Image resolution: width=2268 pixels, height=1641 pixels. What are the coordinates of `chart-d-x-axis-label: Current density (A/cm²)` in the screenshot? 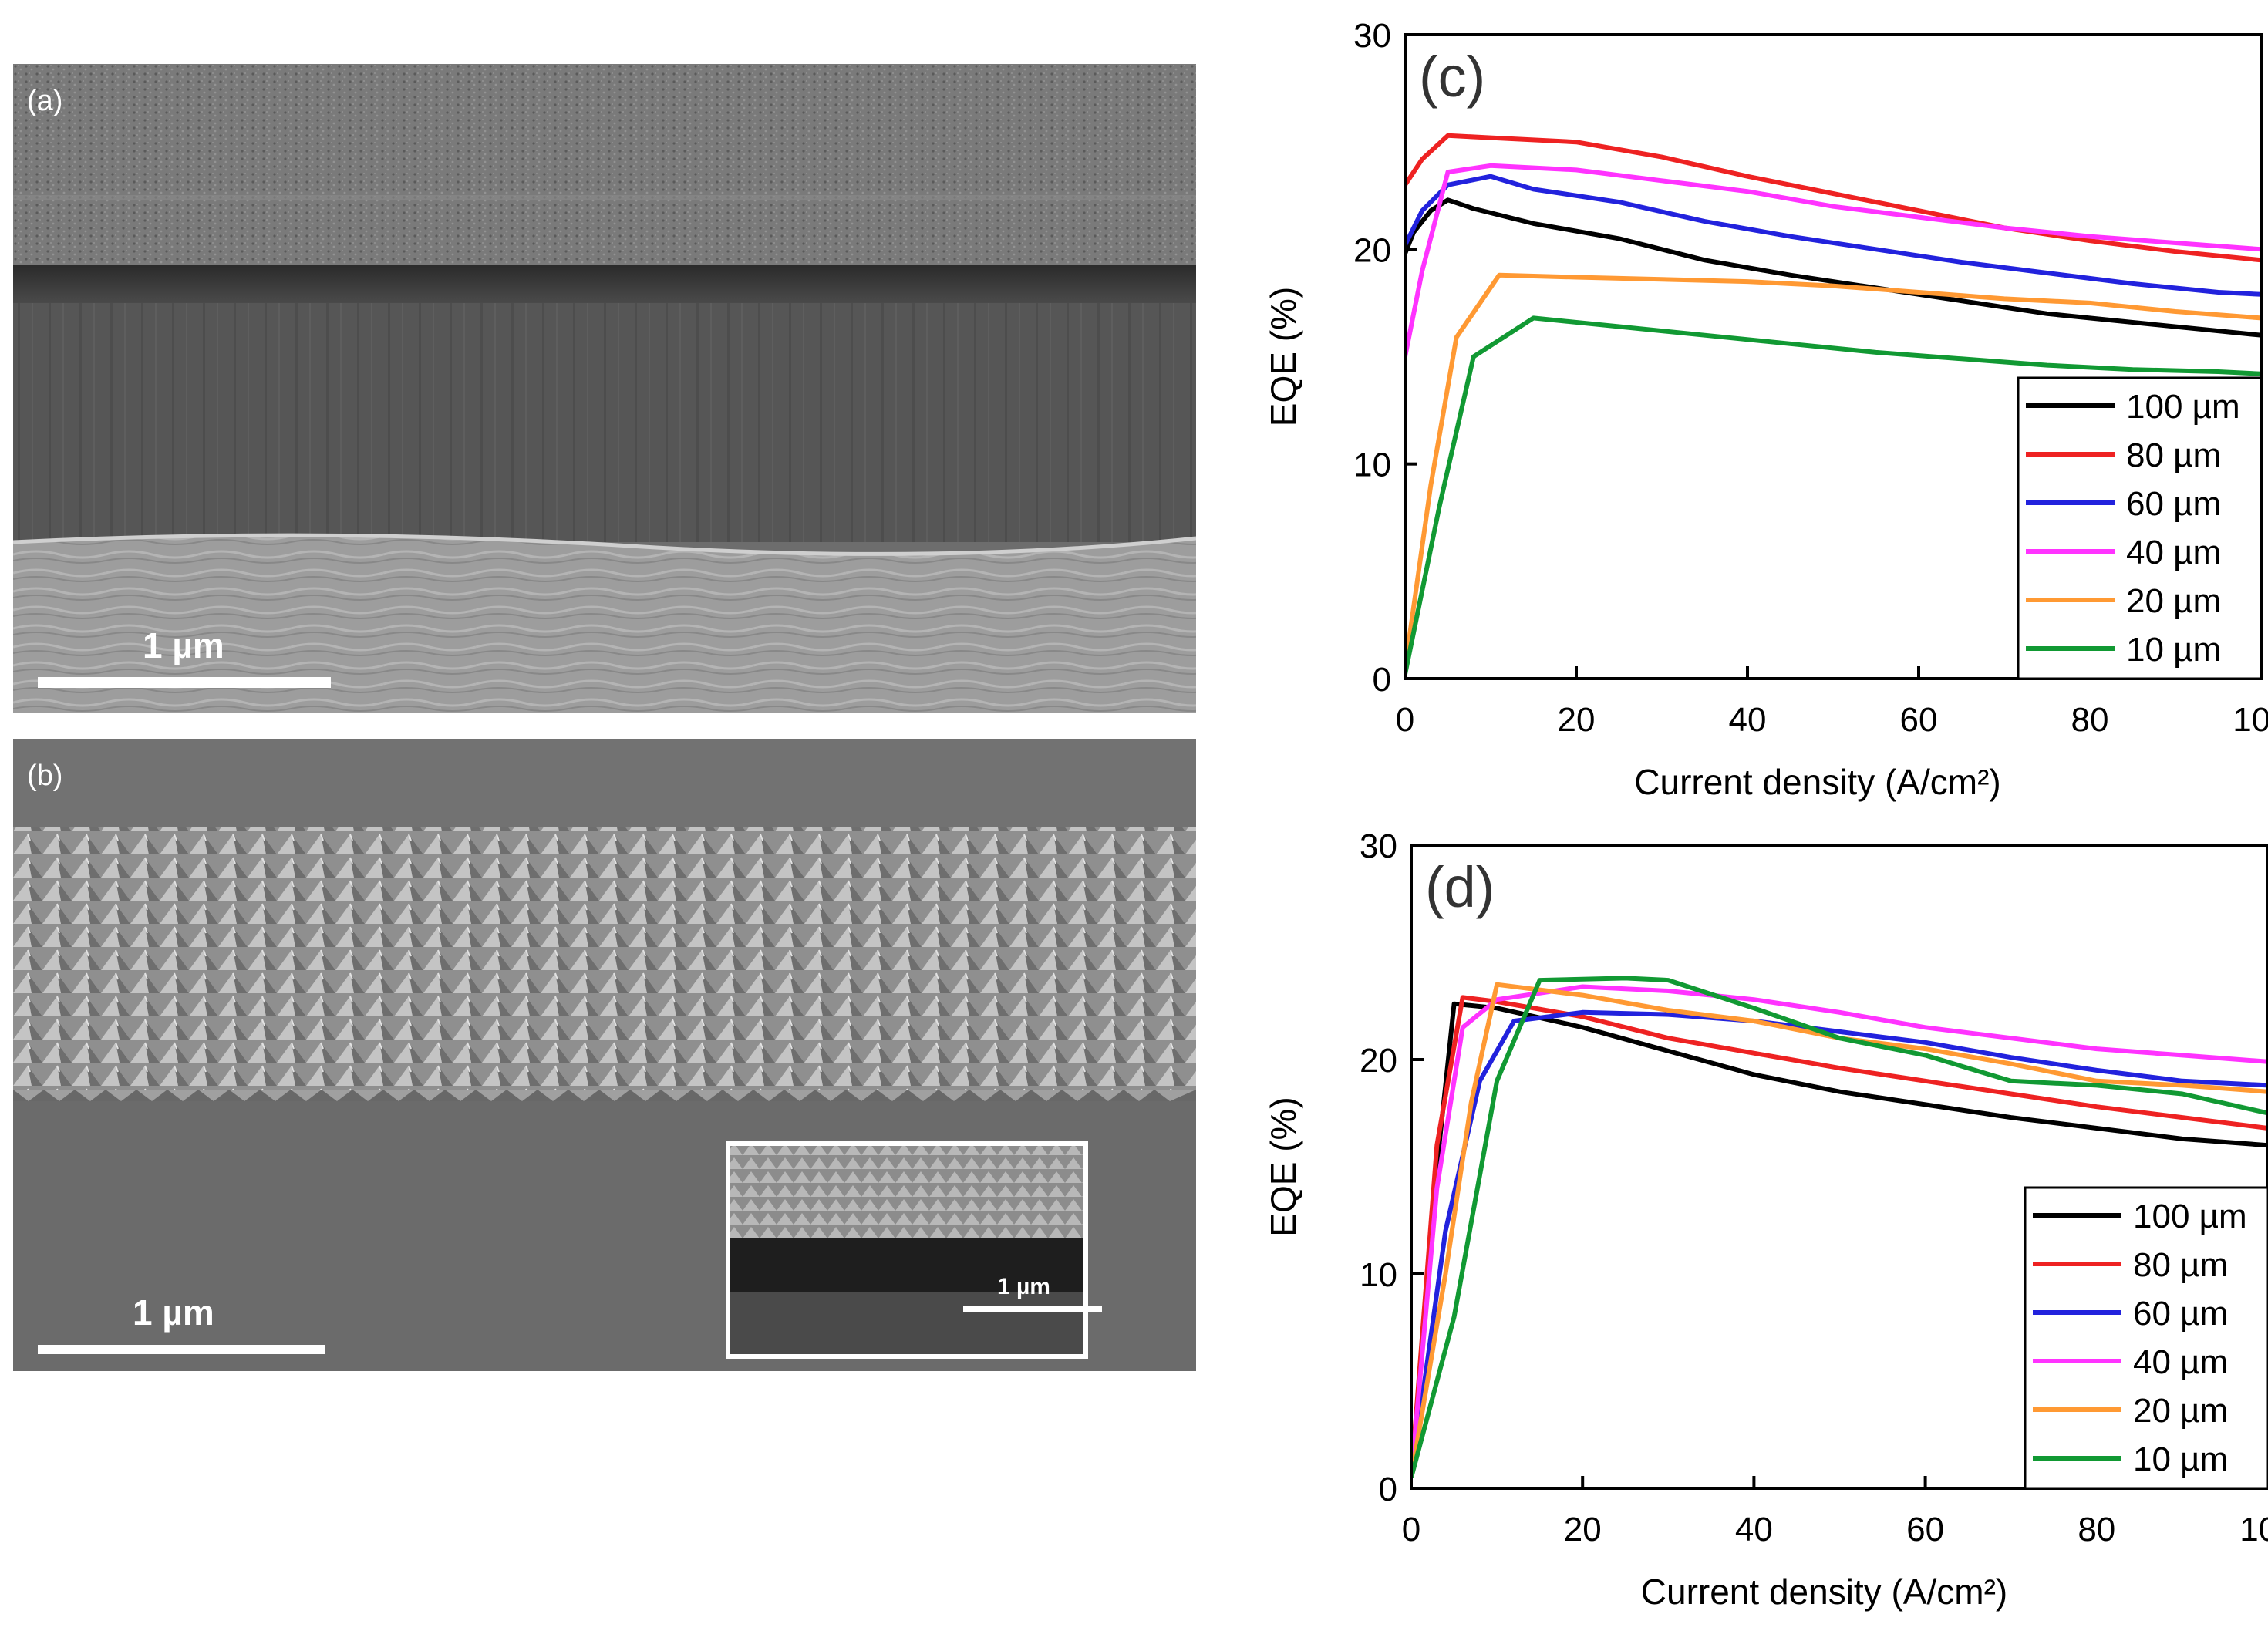 It's located at (1824, 1592).